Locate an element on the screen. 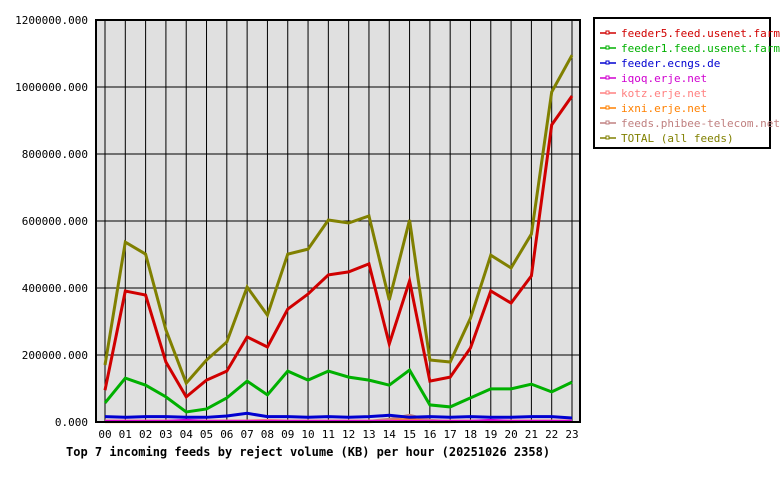  legend-label: feeder1.feed.usenet.farm is located at coordinates (700, 48).